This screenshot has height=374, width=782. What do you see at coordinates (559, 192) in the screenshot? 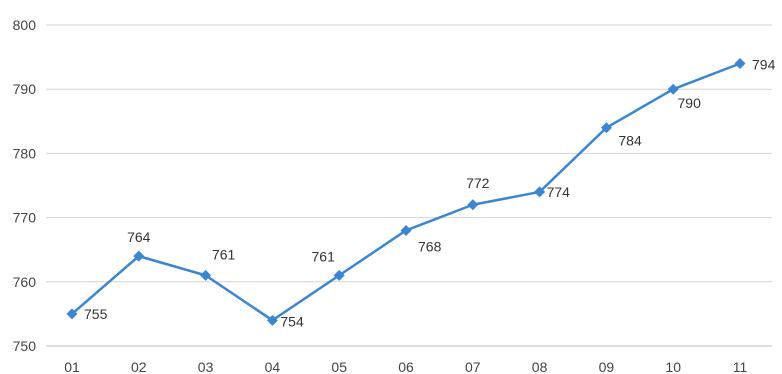
I see `data-label-08: 774` at bounding box center [559, 192].